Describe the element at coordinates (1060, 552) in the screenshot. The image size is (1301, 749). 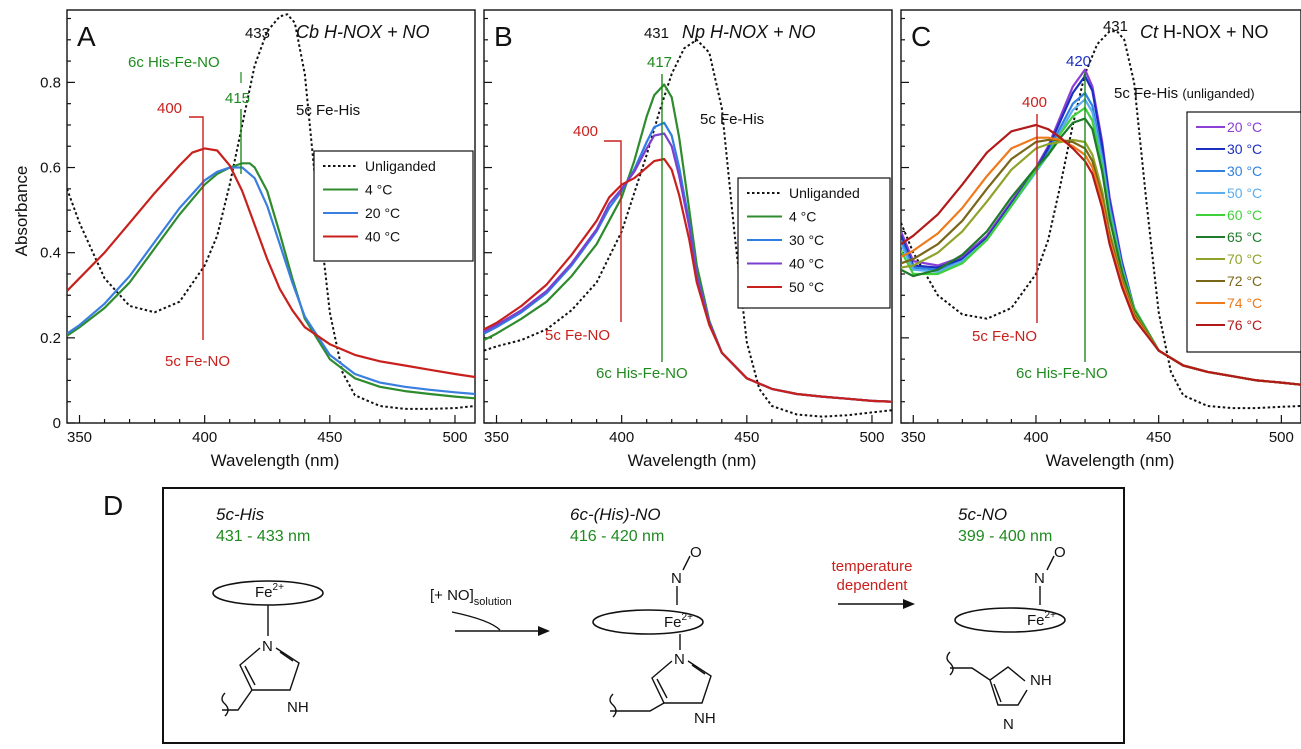
I see `nitrosyl-o-3: O` at that location.